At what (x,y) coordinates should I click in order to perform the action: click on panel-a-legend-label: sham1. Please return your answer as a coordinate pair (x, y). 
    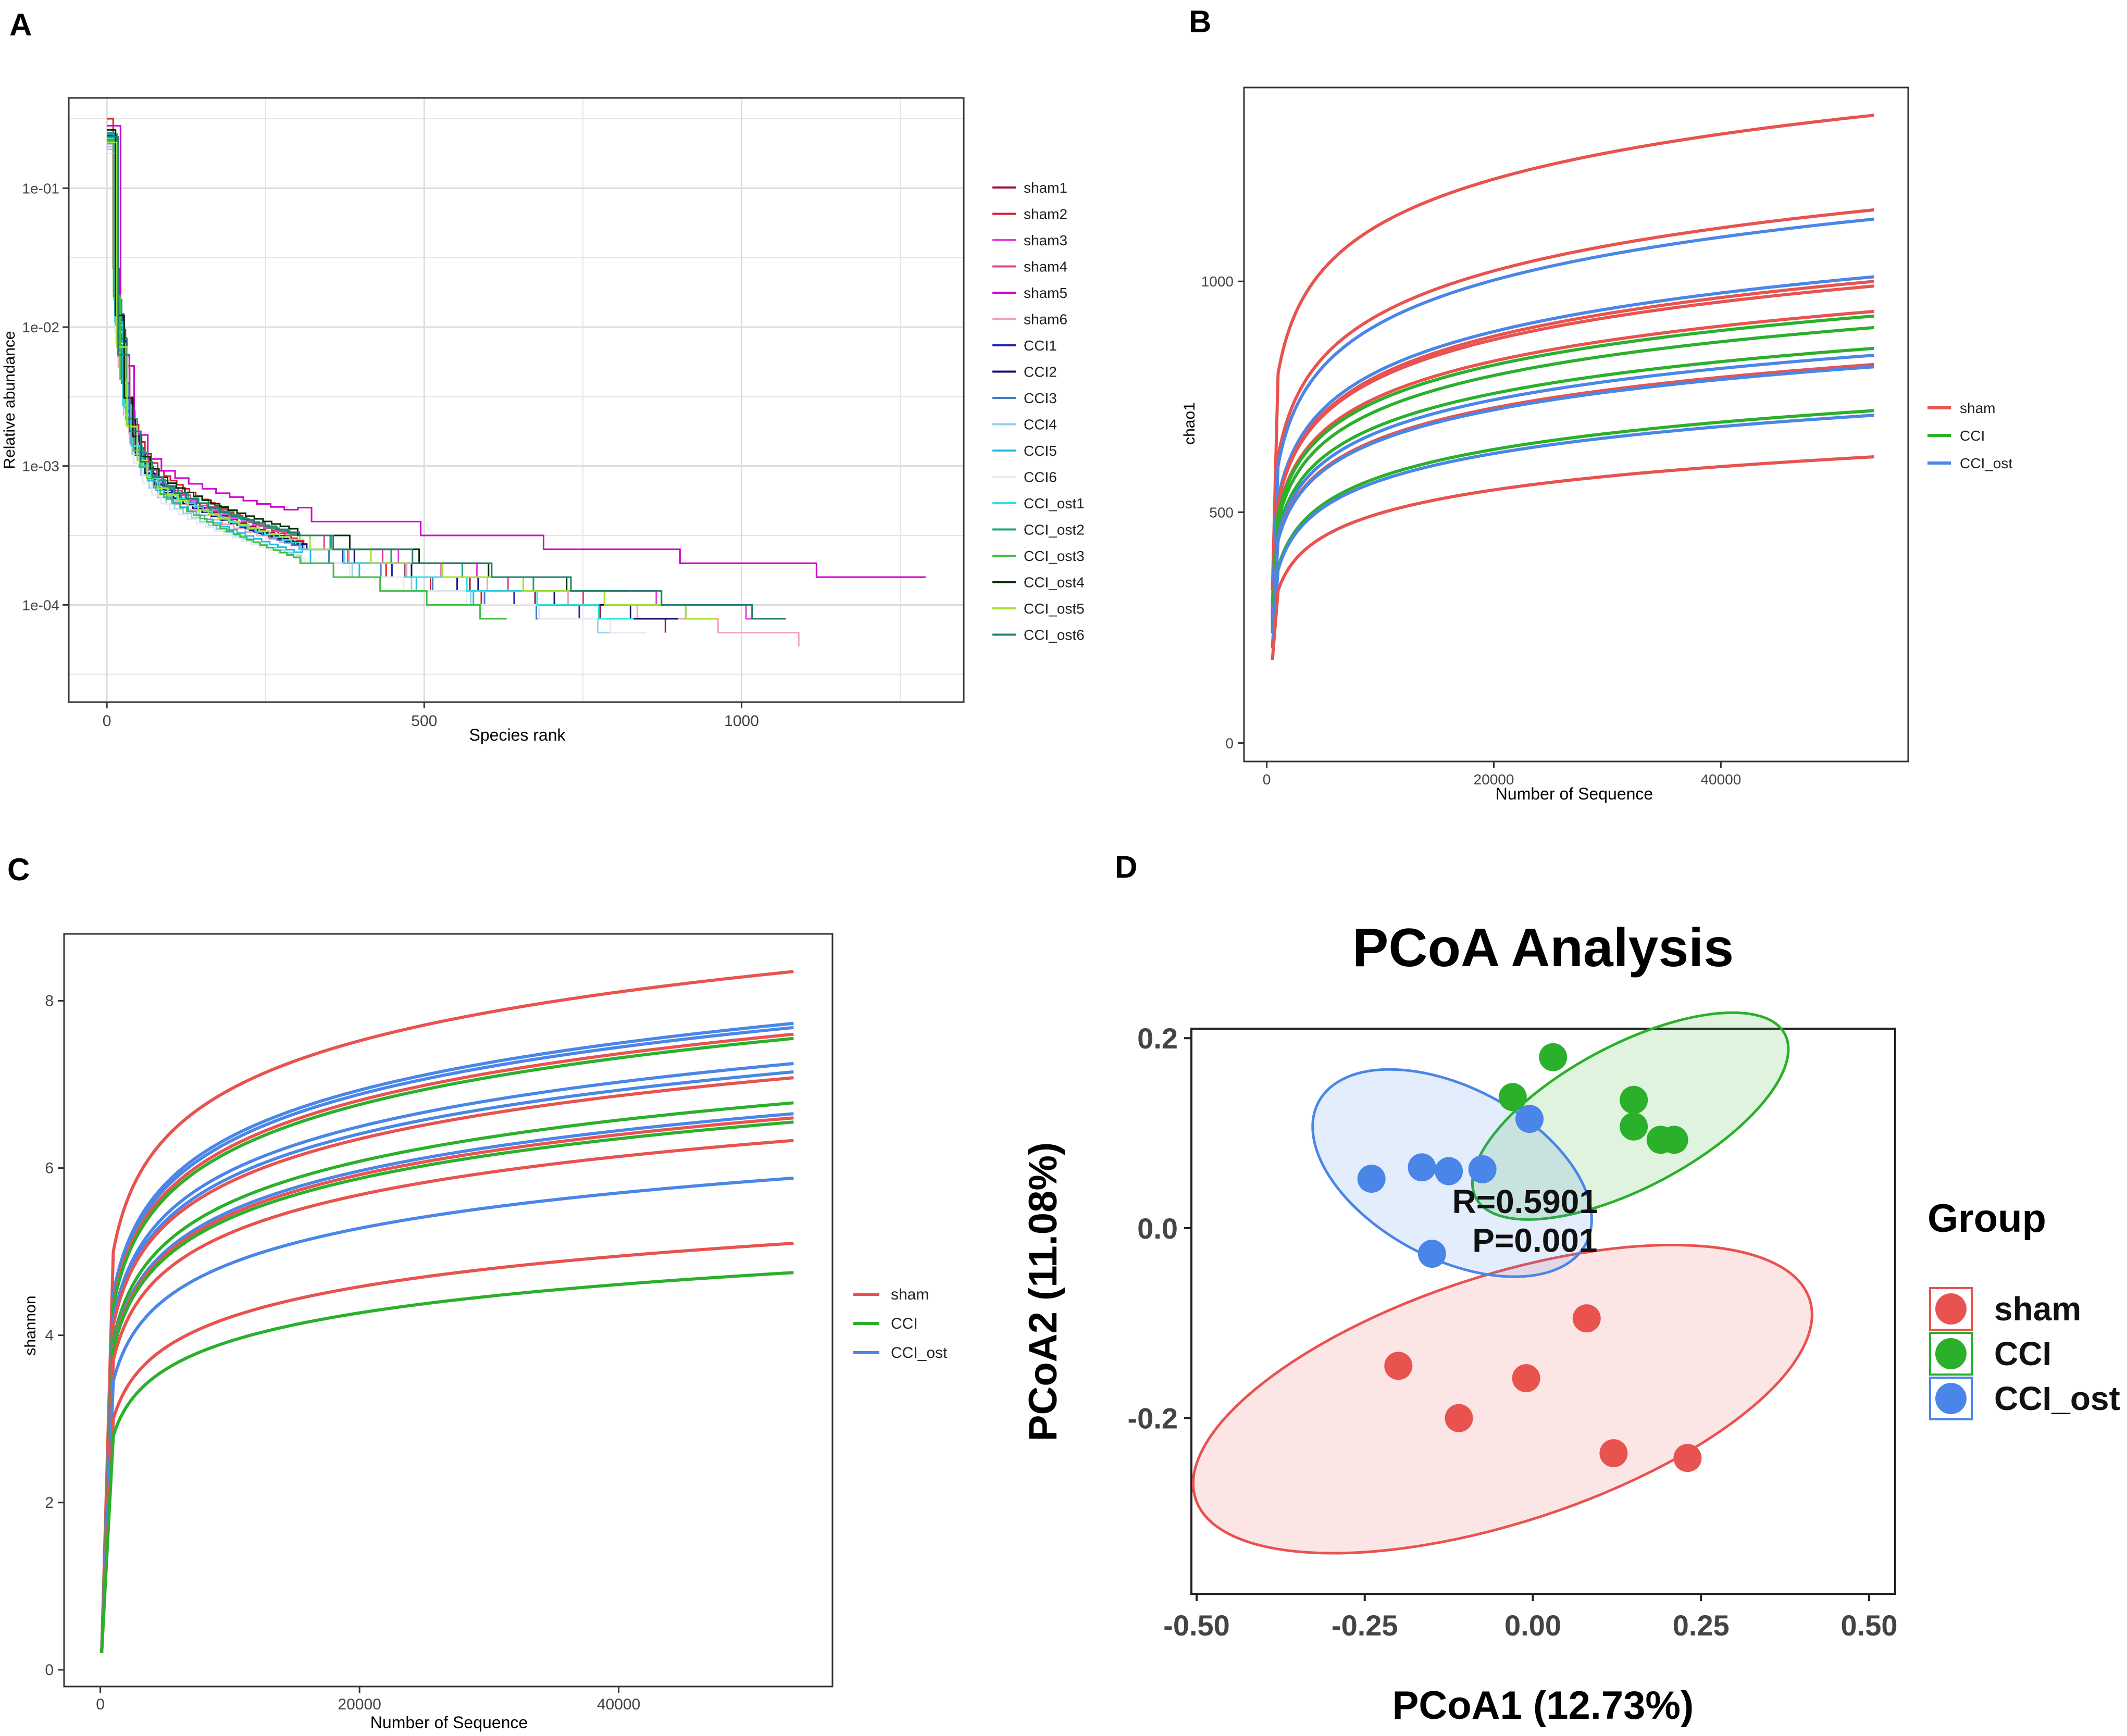
    Looking at the image, I should click on (1045, 188).